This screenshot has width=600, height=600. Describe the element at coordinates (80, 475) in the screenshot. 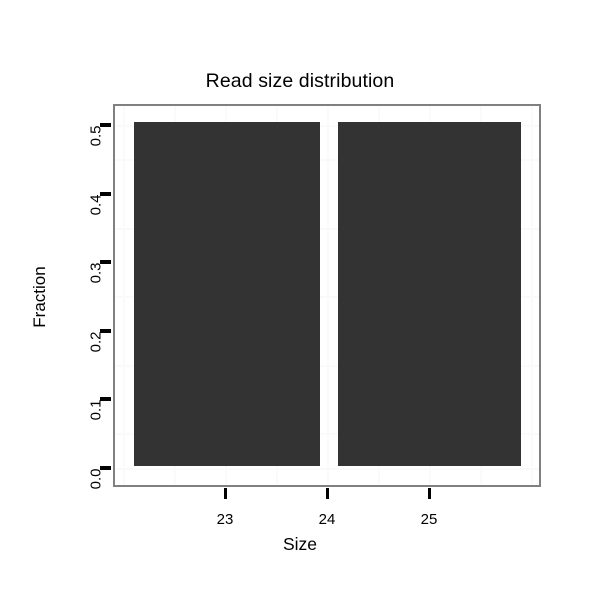

I see `y-tick-label-wrapper-0: 0.0` at that location.